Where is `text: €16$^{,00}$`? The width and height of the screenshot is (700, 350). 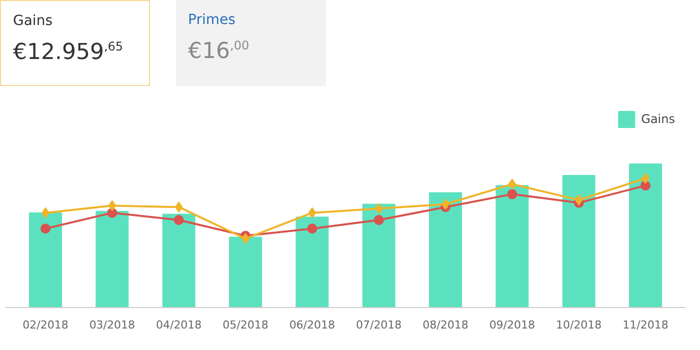
text: €16$^{,00}$ is located at coordinates (219, 52).